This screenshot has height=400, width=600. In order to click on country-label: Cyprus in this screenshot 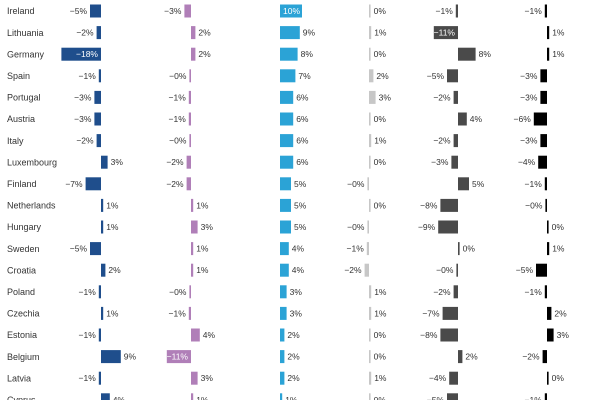, I will do `click(21, 397)`.